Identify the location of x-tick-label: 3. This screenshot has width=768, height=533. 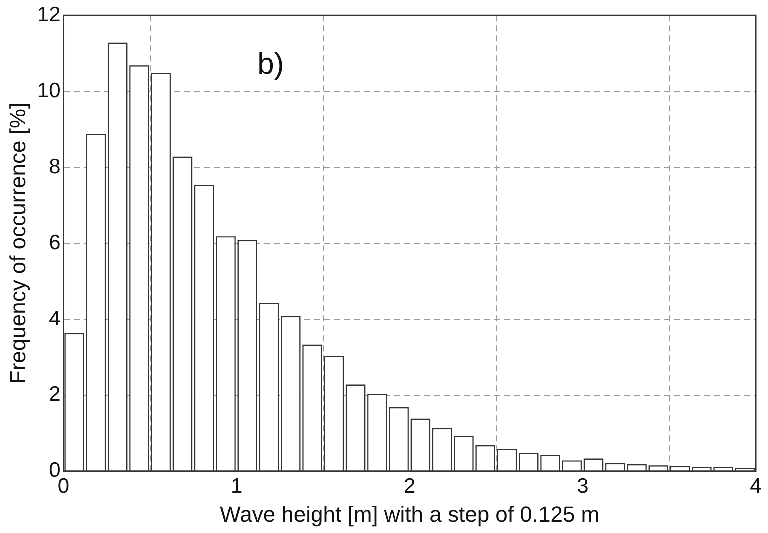
(583, 486).